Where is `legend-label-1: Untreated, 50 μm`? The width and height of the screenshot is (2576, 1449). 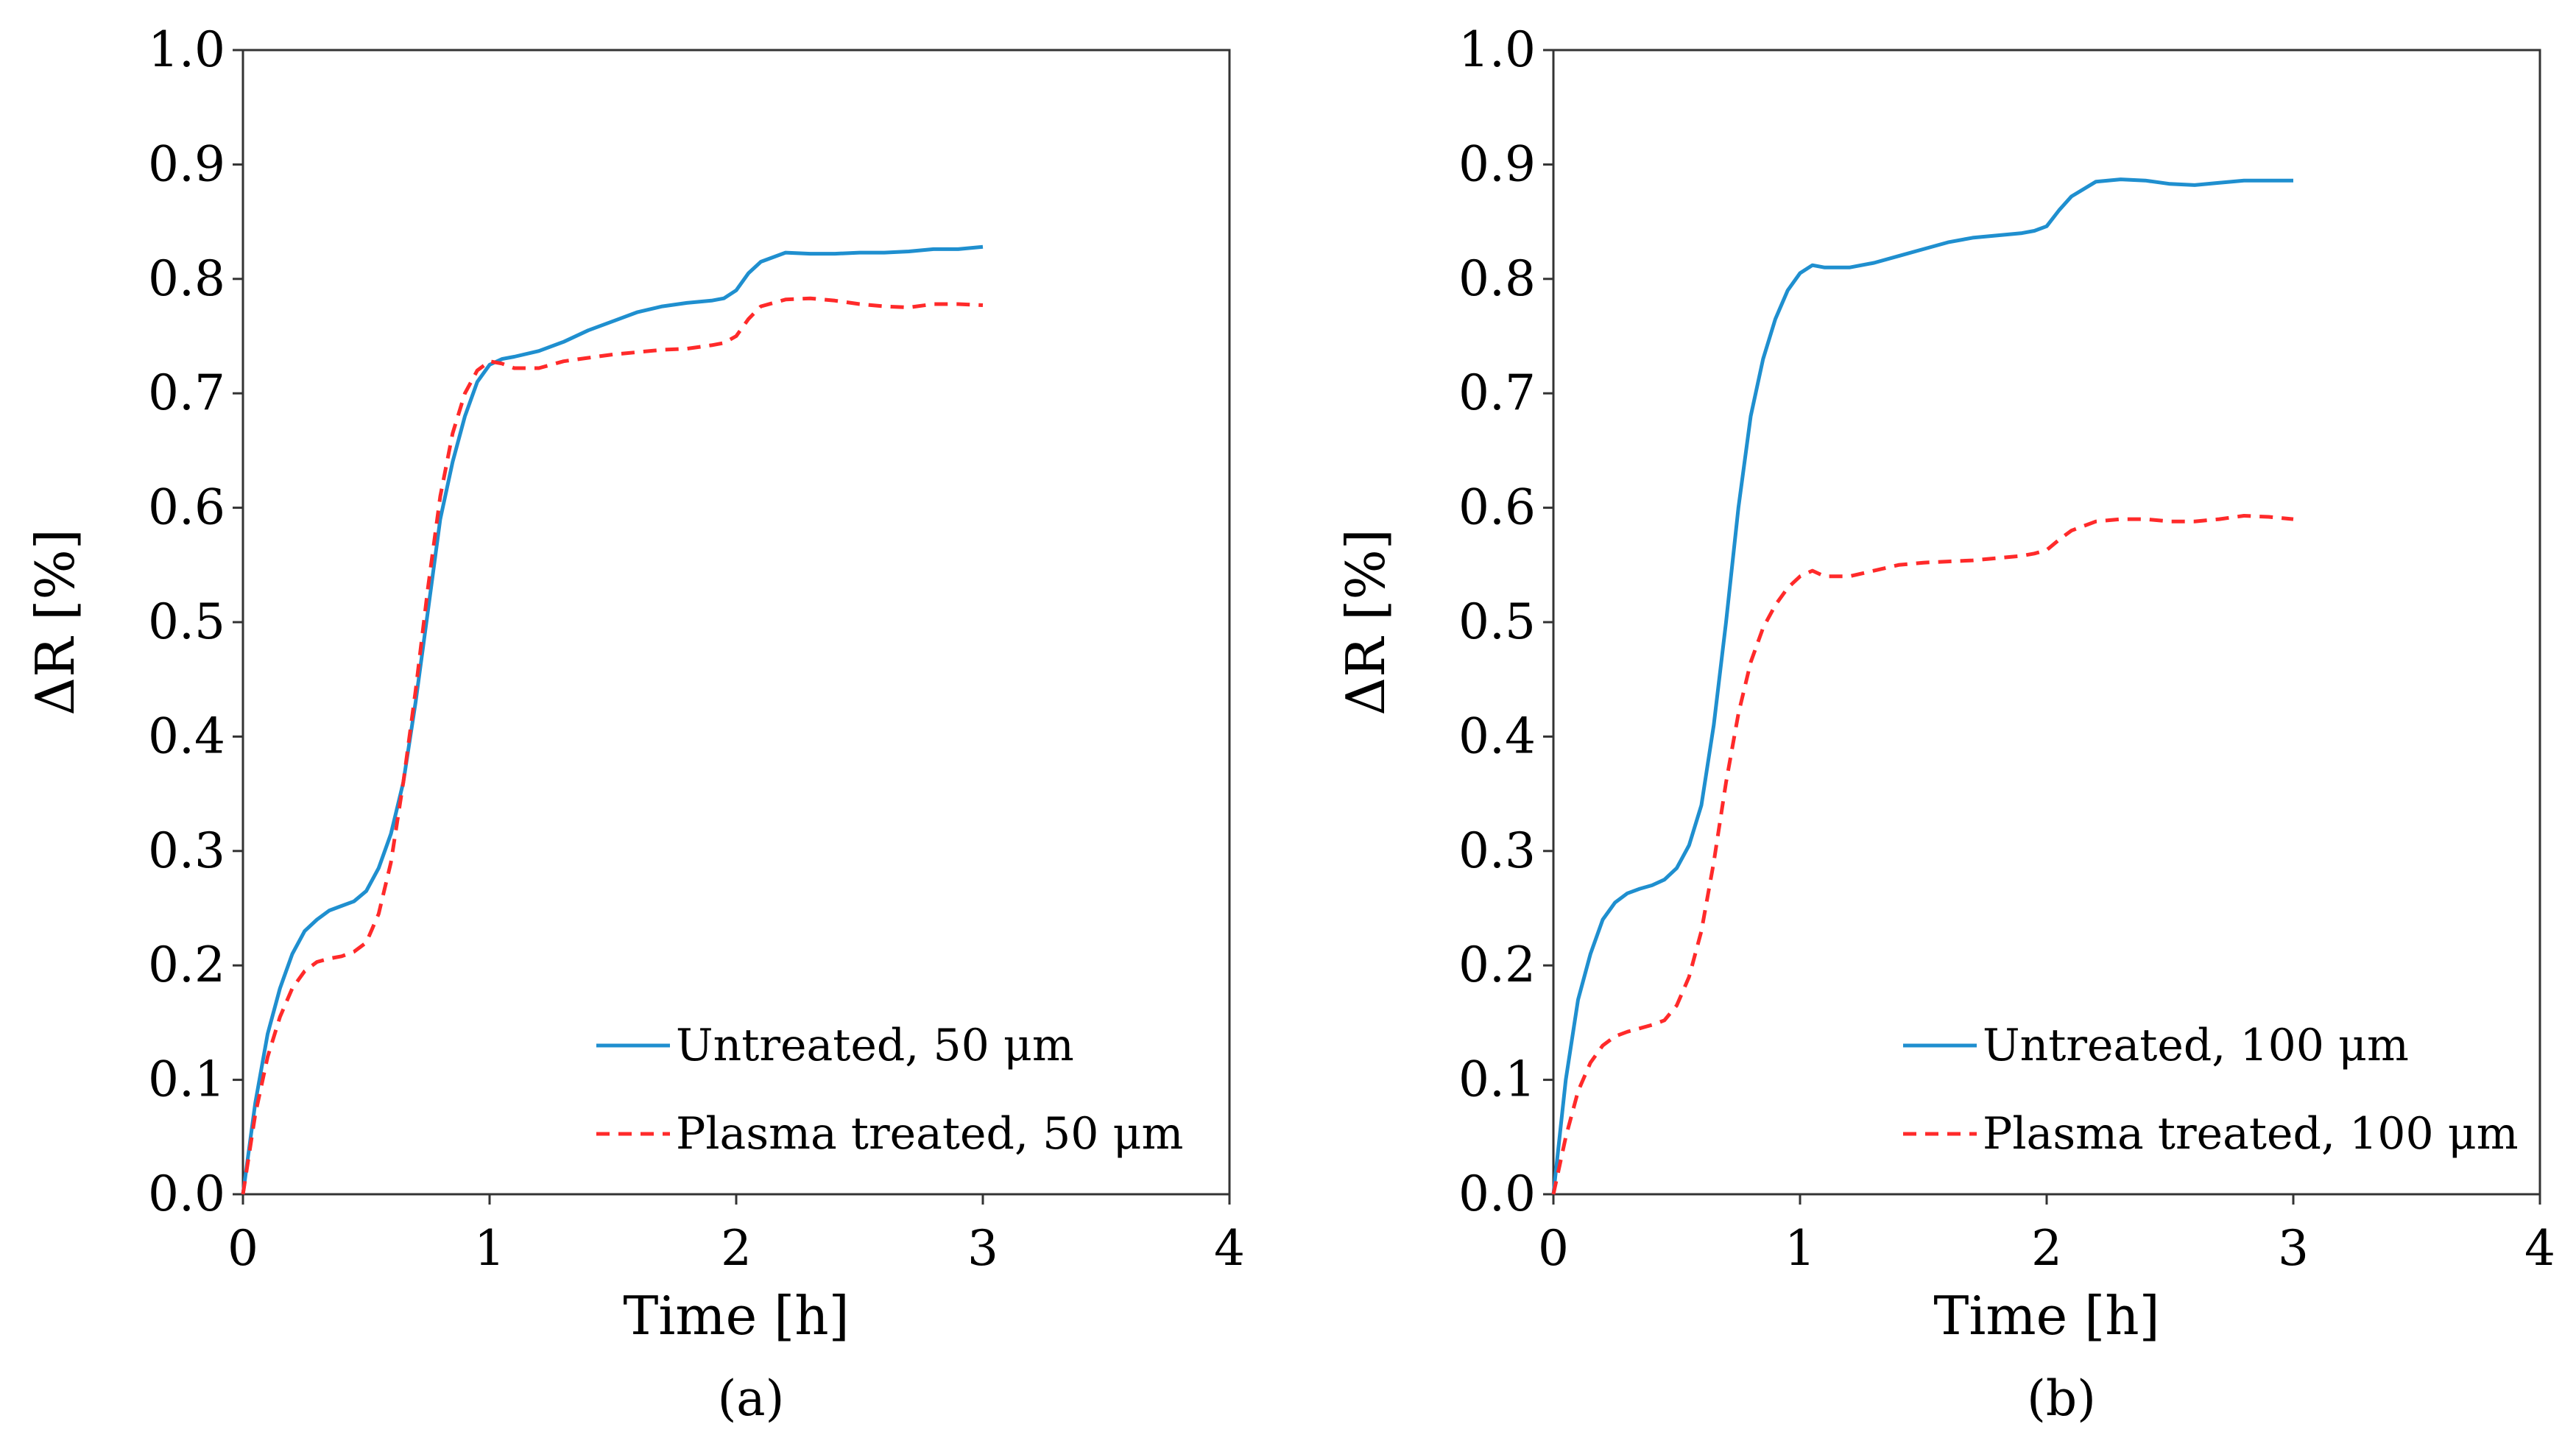 legend-label-1: Untreated, 50 μm is located at coordinates (875, 1045).